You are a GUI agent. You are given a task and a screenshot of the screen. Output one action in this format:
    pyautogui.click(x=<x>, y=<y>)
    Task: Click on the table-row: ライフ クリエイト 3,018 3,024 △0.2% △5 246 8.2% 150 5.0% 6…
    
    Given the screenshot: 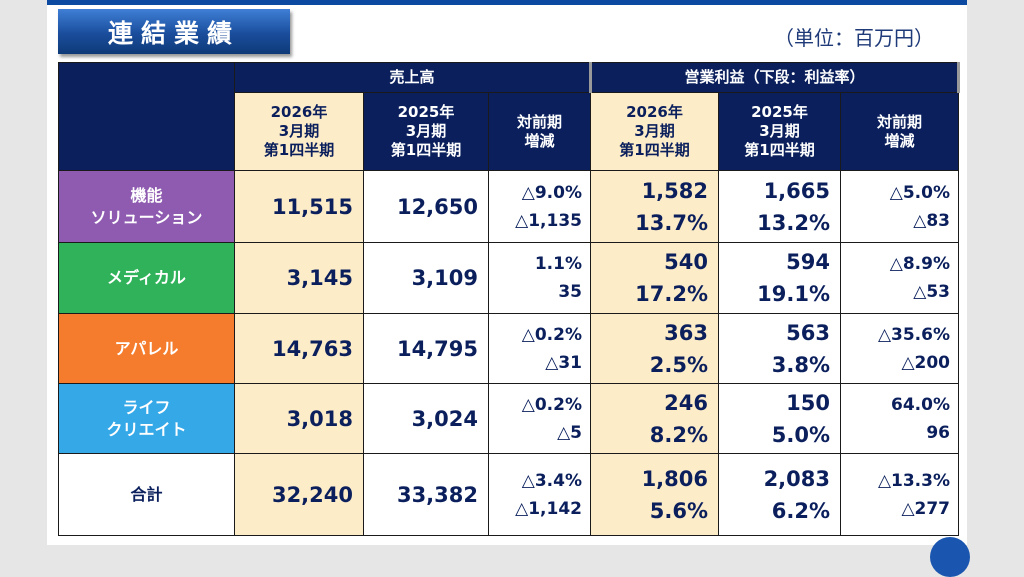 What is the action you would take?
    pyautogui.click(x=508, y=418)
    